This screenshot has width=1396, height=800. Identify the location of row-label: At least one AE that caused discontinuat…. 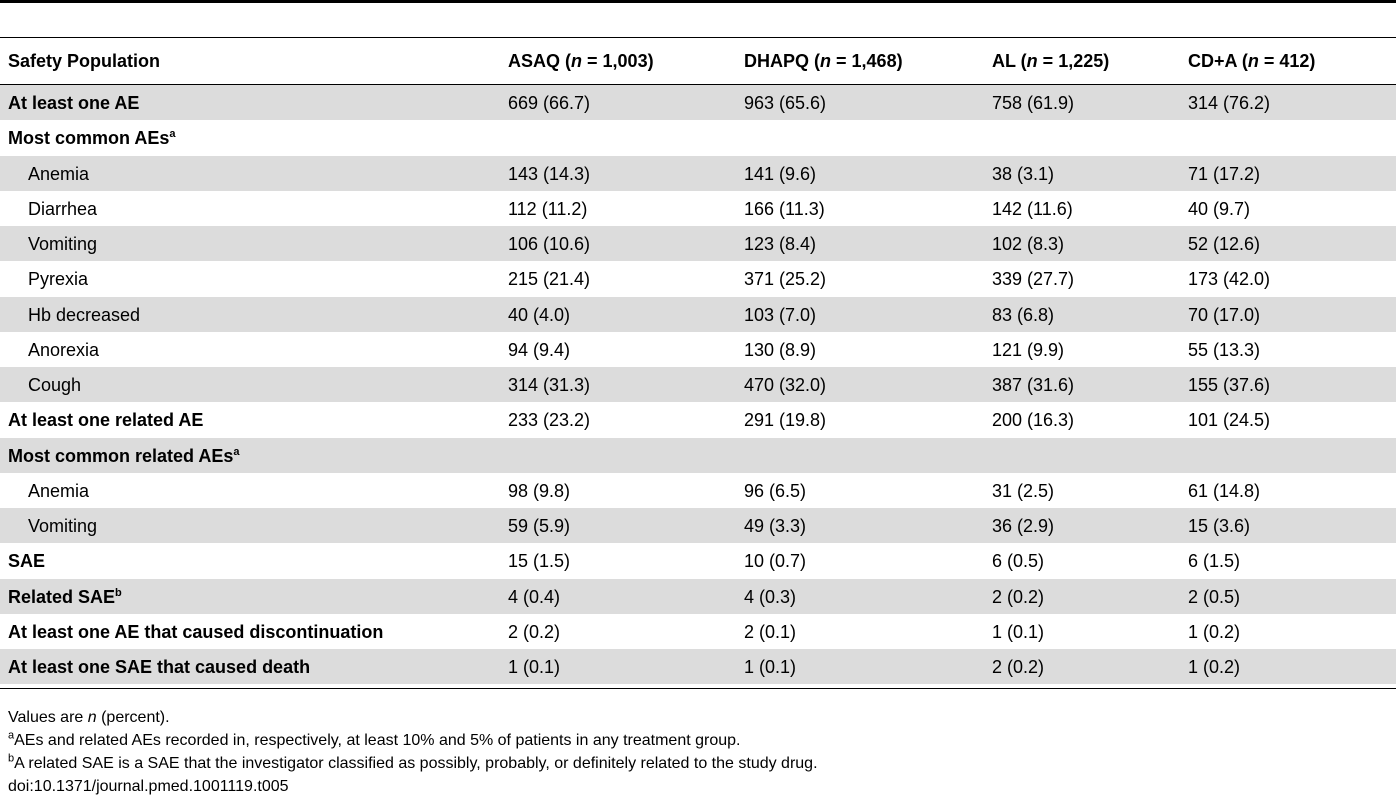
(196, 631).